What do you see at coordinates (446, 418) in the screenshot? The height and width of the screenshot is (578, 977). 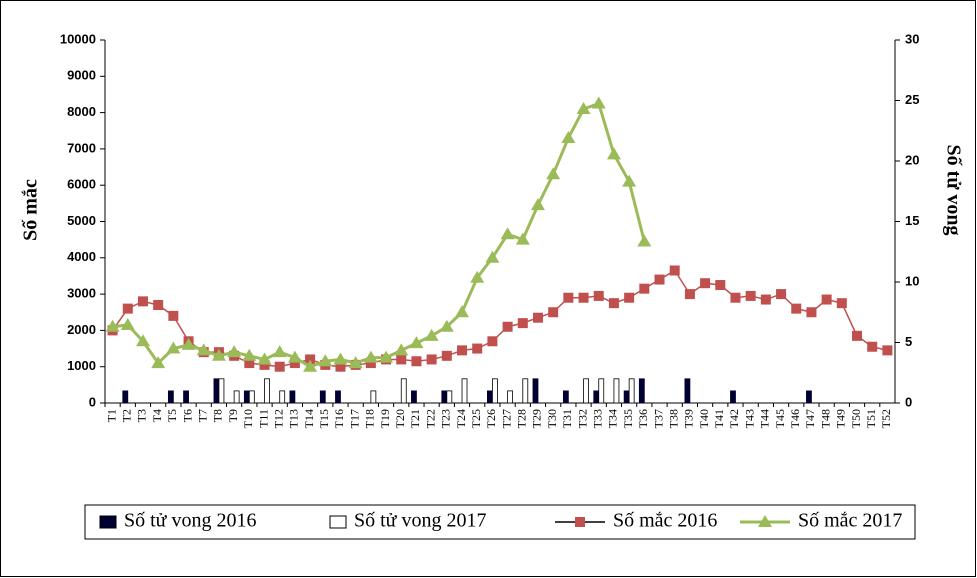 I see `x-tick-label: T23` at bounding box center [446, 418].